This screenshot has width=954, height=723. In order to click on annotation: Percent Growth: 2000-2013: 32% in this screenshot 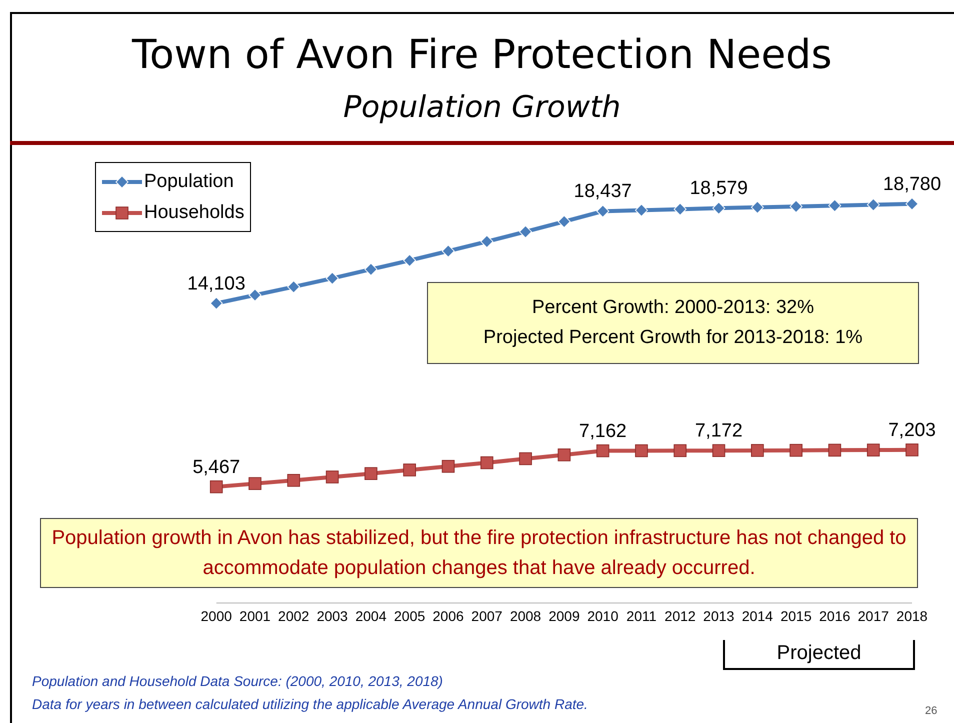, I will do `click(672, 308)`.